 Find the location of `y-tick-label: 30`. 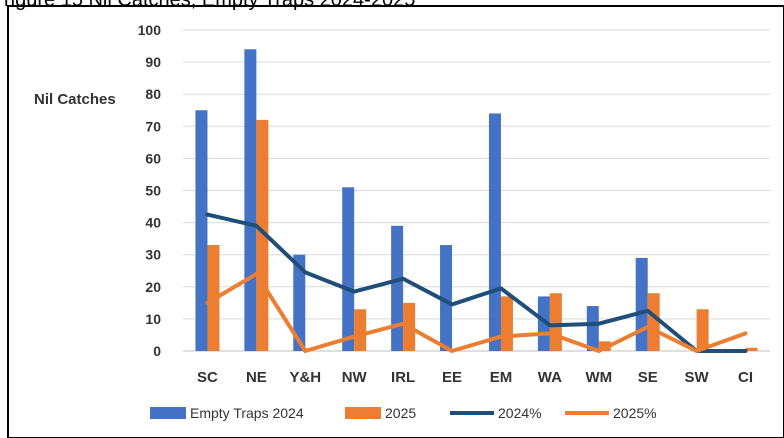

y-tick-label: 30 is located at coordinates (153, 255).